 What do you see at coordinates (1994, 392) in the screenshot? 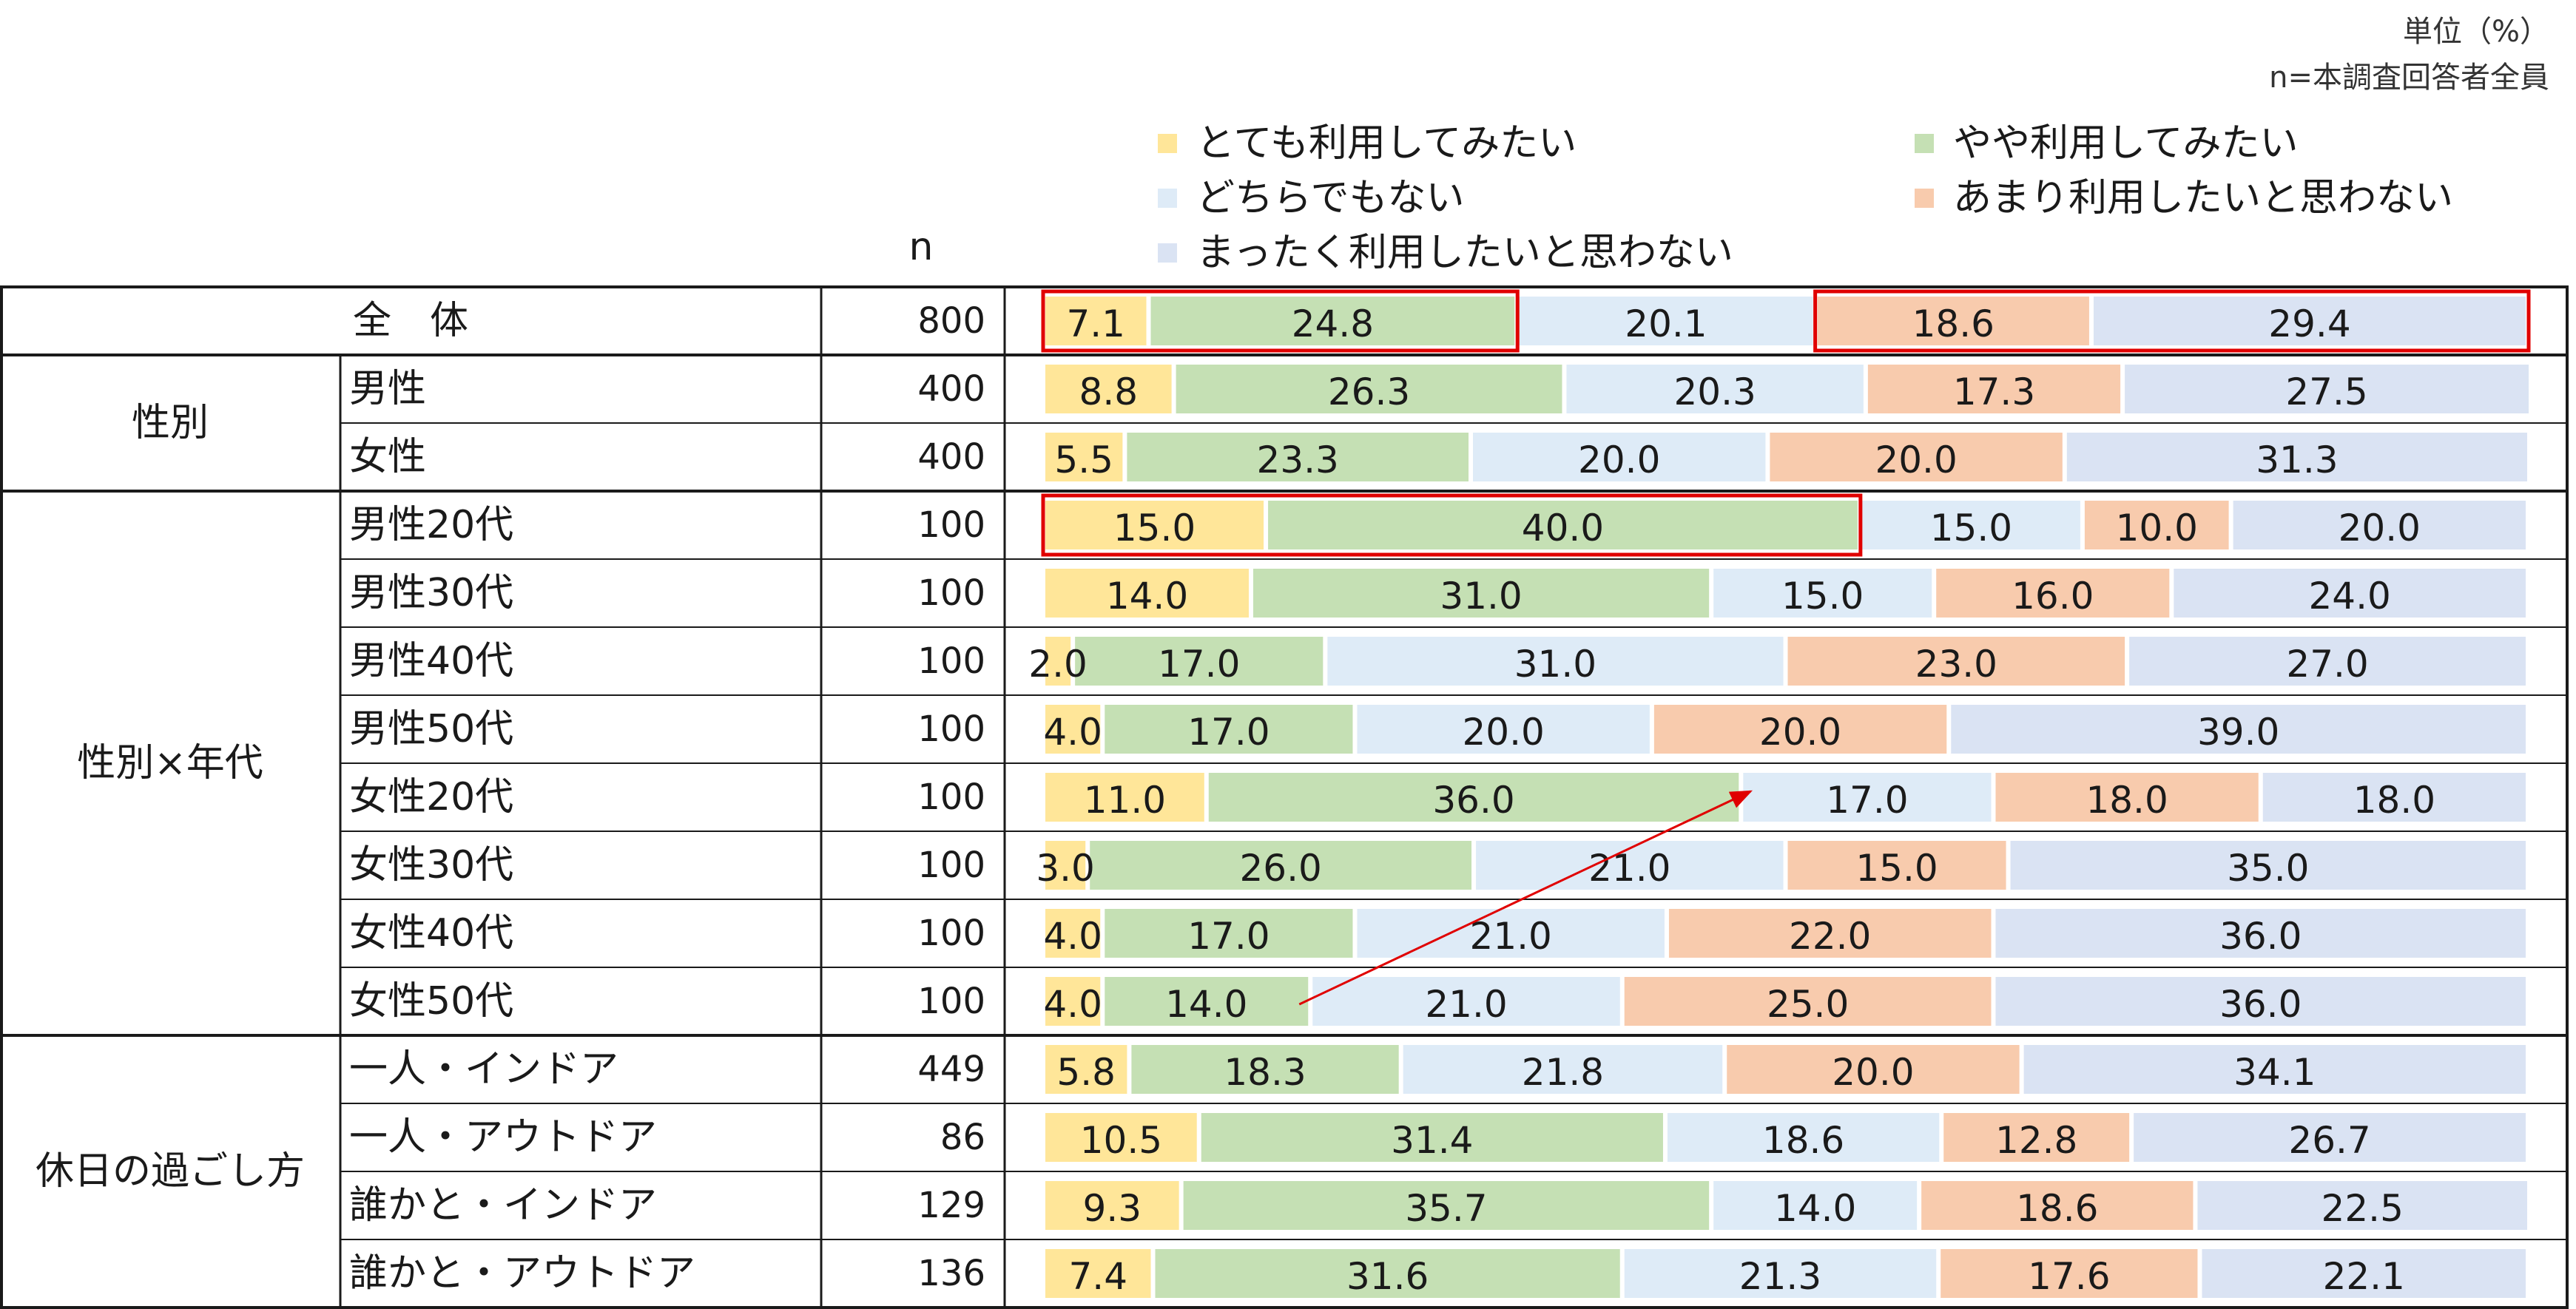
I see `data-label: 17.3` at bounding box center [1994, 392].